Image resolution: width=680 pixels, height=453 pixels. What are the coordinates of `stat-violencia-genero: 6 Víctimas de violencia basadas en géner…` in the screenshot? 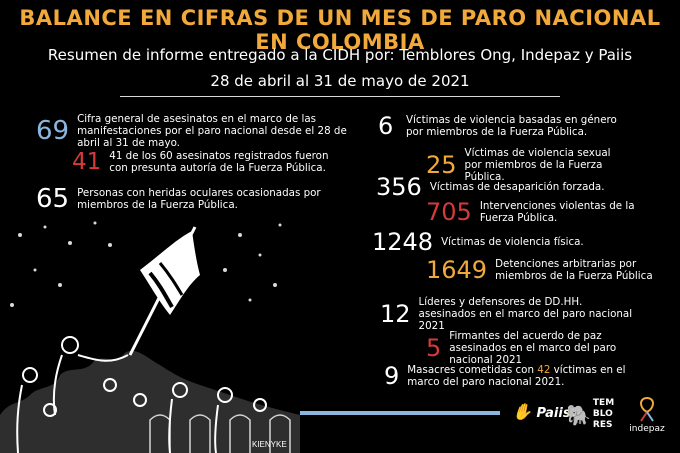 It's located at (507, 126).